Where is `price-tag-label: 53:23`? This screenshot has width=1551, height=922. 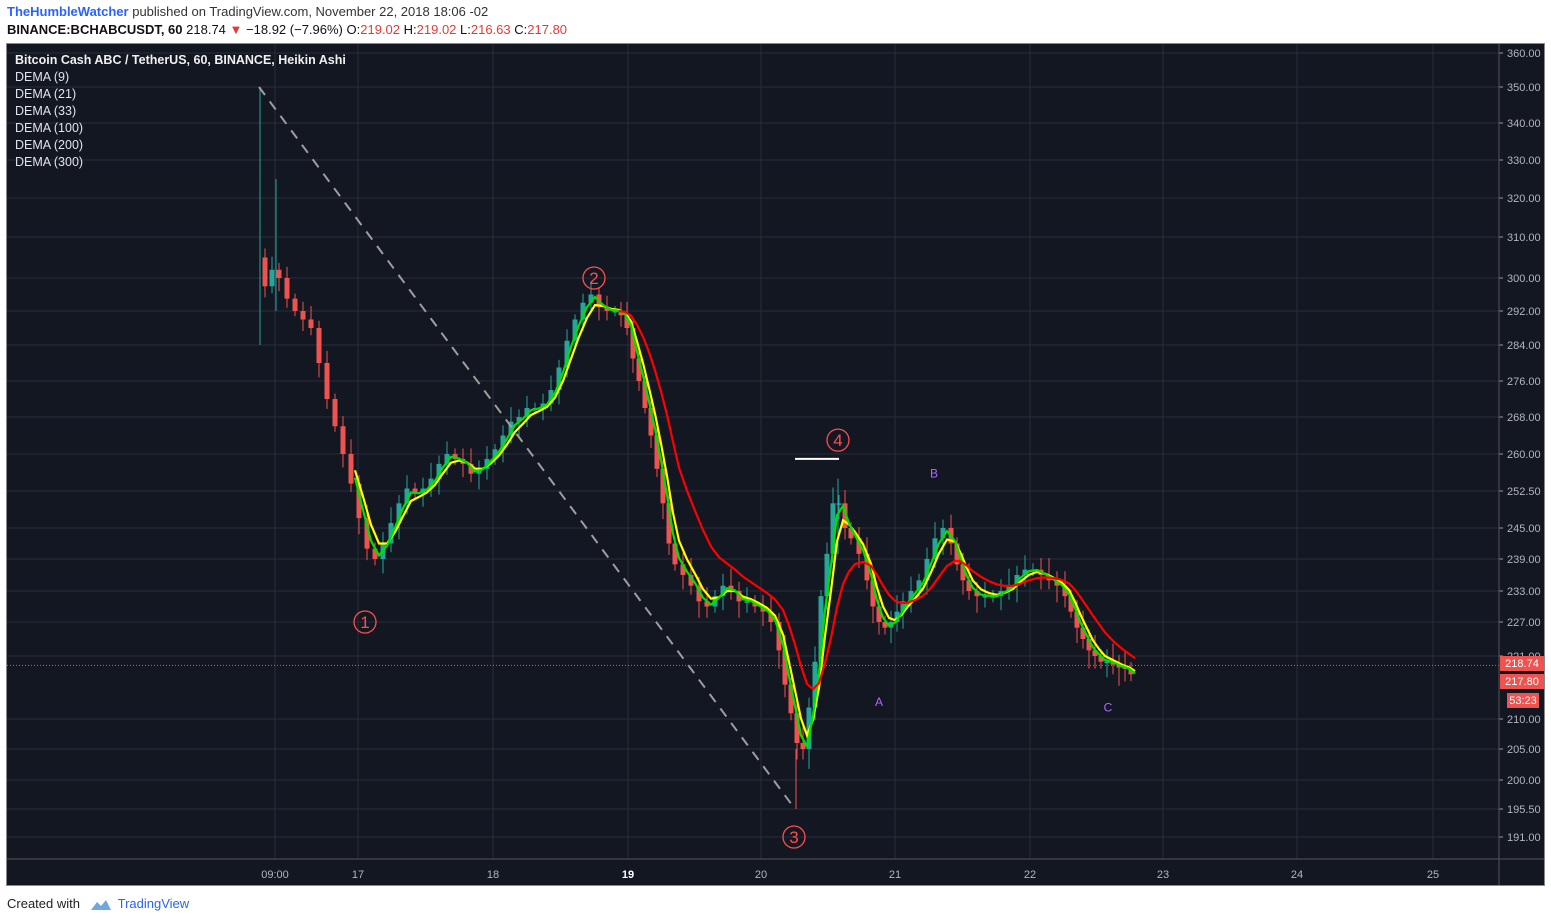 price-tag-label: 53:23 is located at coordinates (1523, 701).